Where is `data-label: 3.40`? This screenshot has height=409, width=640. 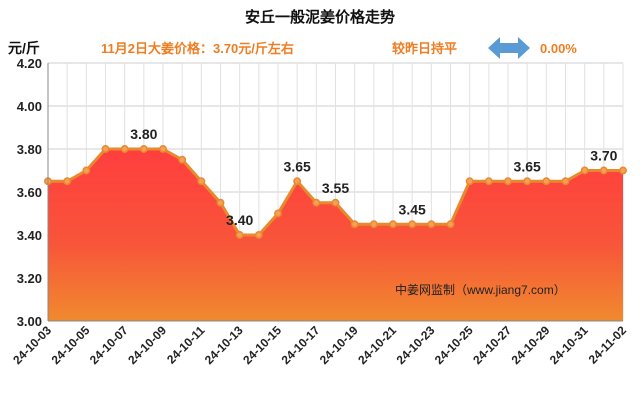 data-label: 3.40 is located at coordinates (239, 220).